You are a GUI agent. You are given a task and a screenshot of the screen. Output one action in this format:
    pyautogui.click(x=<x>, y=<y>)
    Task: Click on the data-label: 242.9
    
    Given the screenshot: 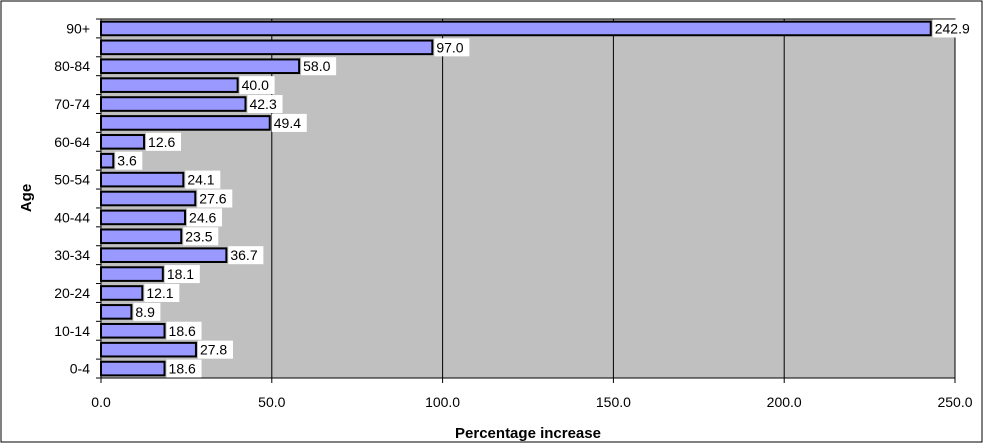 What is the action you would take?
    pyautogui.click(x=952, y=28)
    